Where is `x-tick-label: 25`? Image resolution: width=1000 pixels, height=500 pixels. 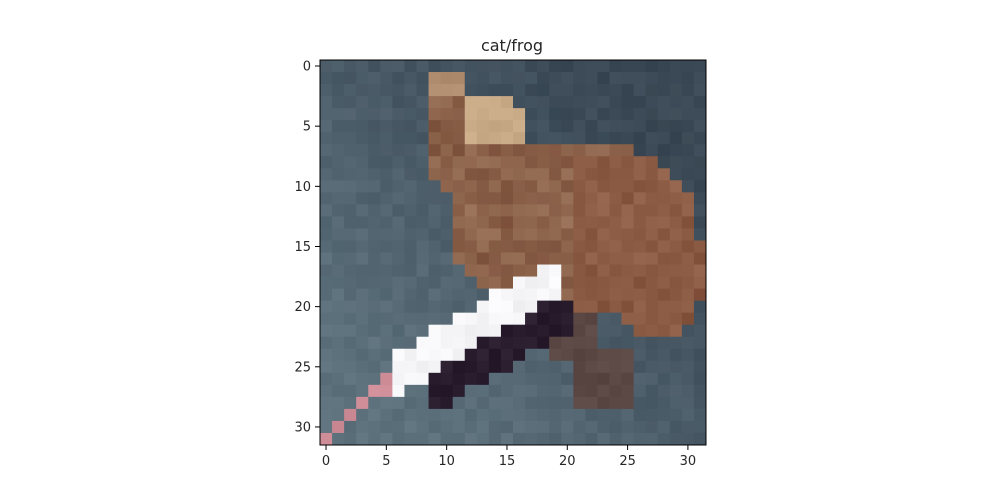
x-tick-label: 25 is located at coordinates (627, 461).